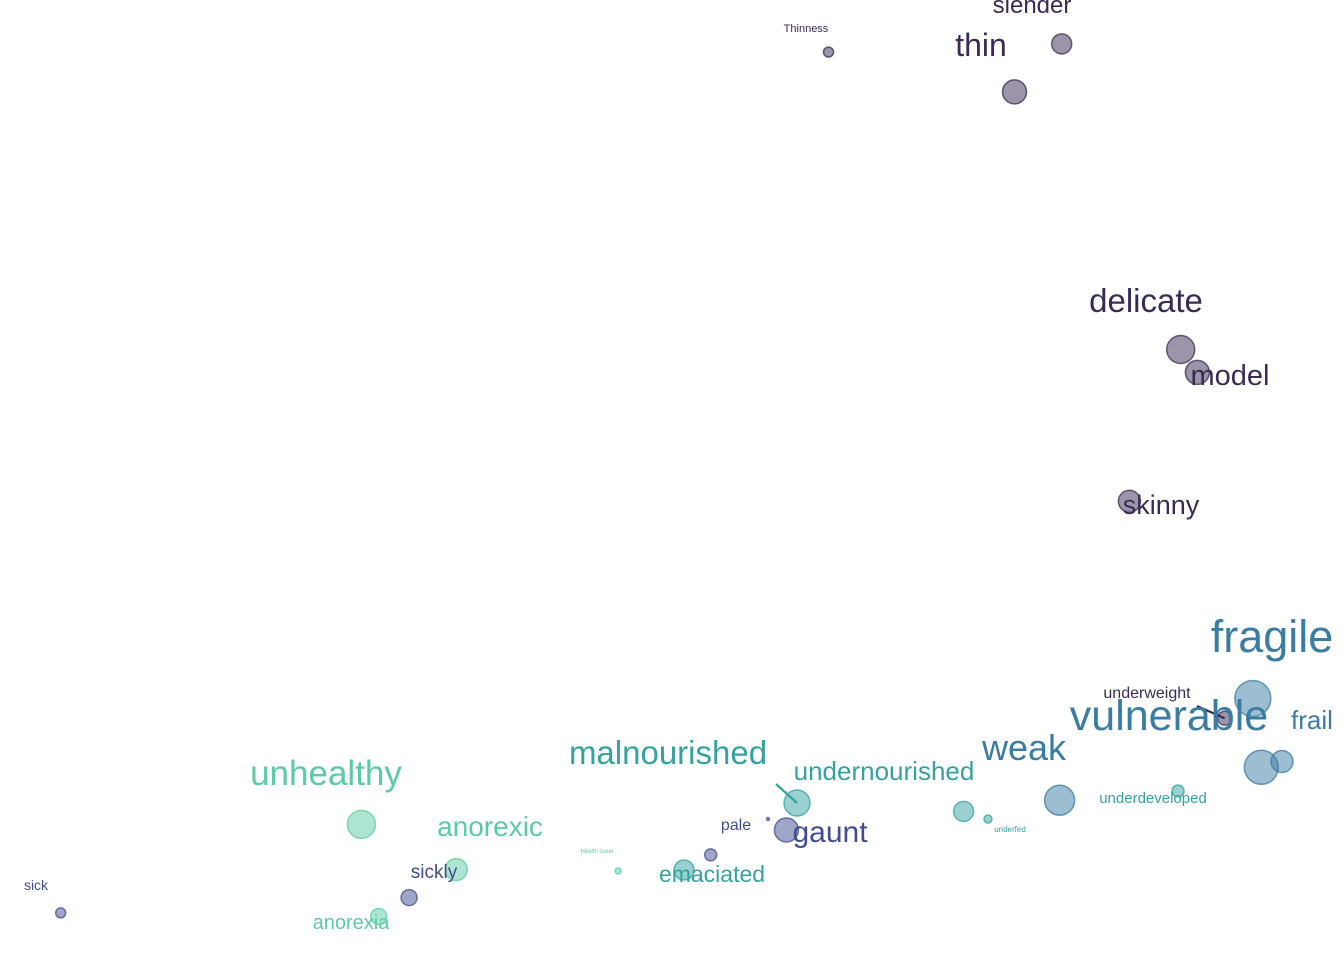 The height and width of the screenshot is (960, 1344). Describe the element at coordinates (806, 29) in the screenshot. I see `label-thinness: Thinness` at that location.